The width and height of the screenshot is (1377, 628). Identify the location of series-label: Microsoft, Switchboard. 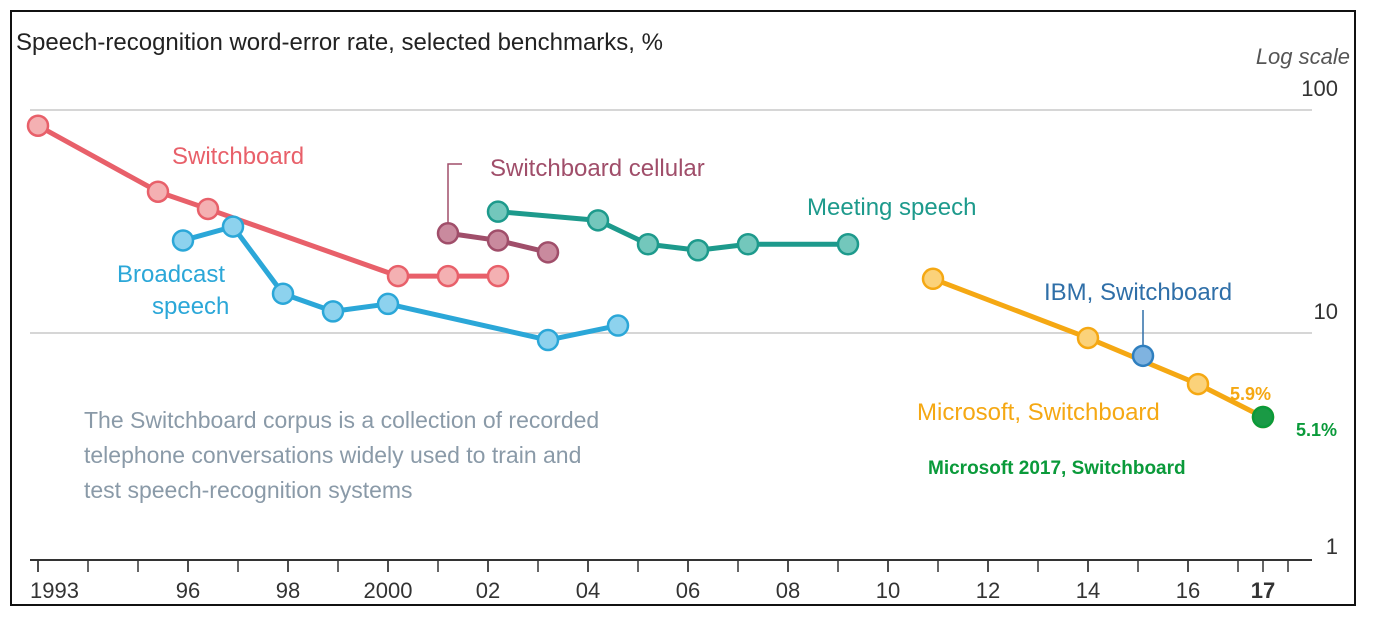
(1038, 412).